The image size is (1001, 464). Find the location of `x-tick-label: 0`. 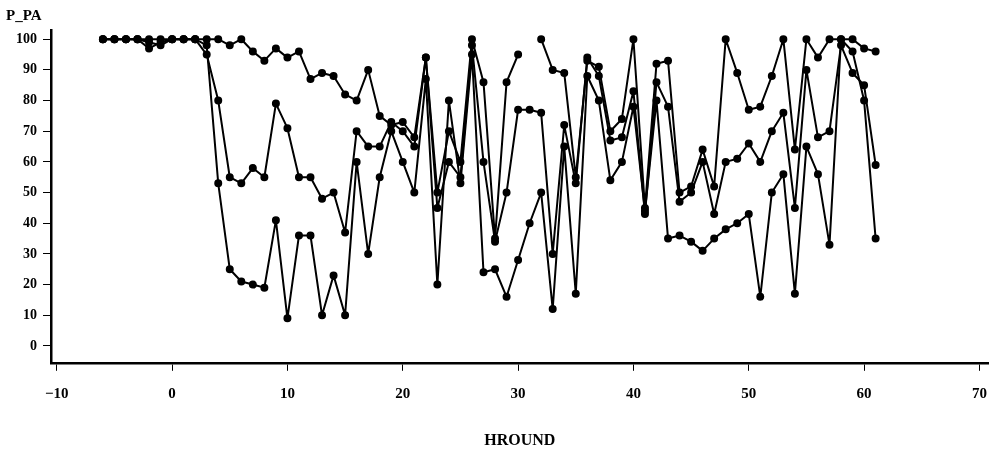

x-tick-label: 0 is located at coordinates (172, 392).